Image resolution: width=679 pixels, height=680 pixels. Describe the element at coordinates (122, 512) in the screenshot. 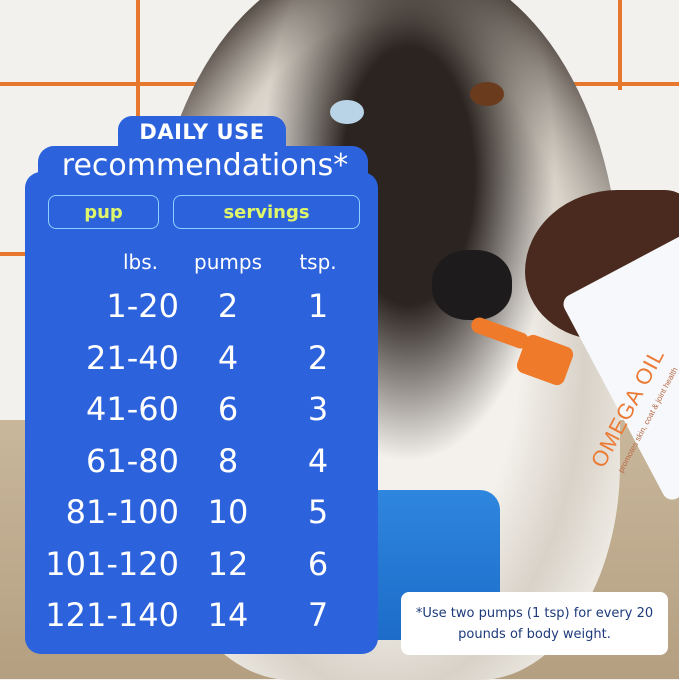

I see `weight-range: 81-100` at that location.